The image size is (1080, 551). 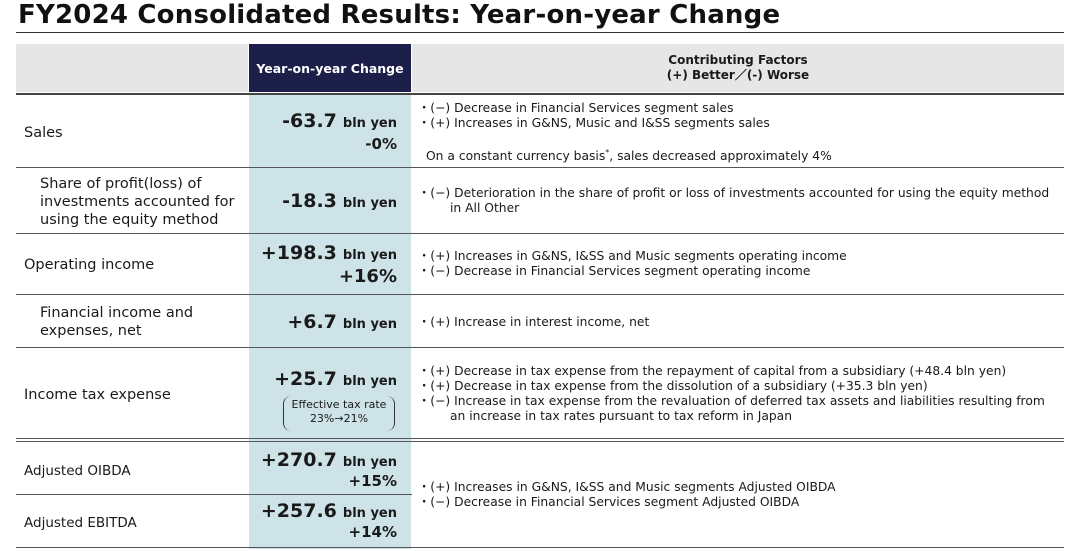 What do you see at coordinates (309, 201) in the screenshot?
I see `value-number: -18.3` at bounding box center [309, 201].